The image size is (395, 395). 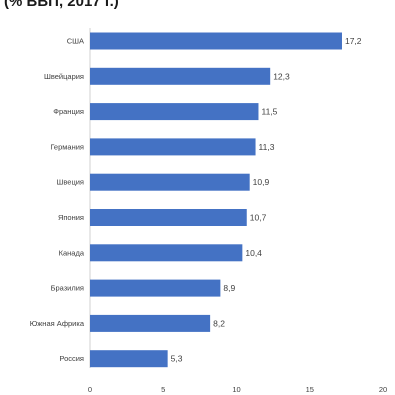 I want to click on category-label: Германия, so click(x=67, y=146).